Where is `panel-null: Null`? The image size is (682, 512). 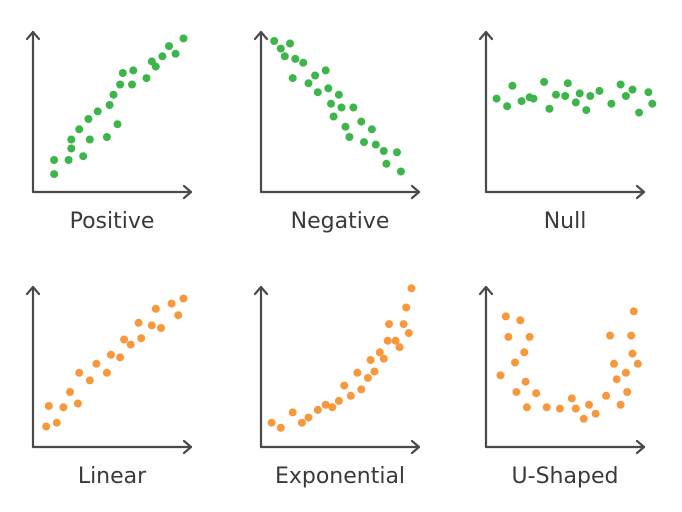 panel-null: Null is located at coordinates (567, 132).